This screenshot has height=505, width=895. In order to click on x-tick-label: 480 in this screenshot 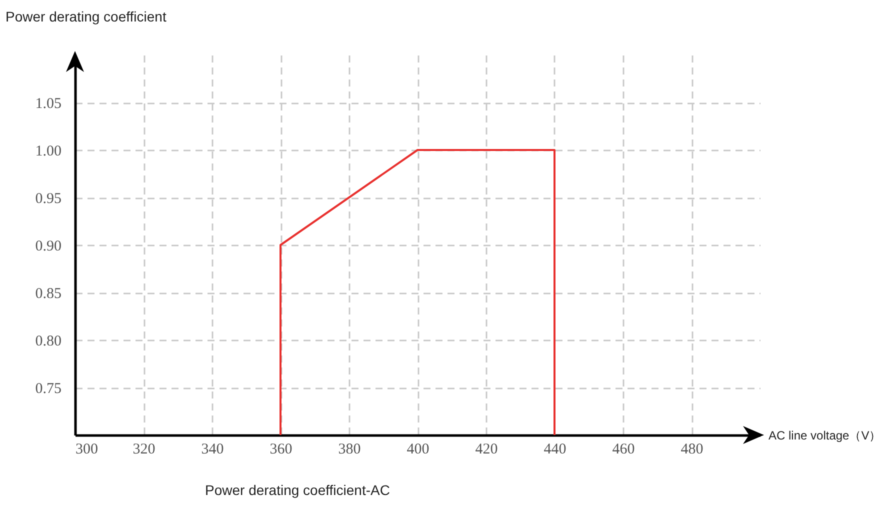, I will do `click(692, 450)`.